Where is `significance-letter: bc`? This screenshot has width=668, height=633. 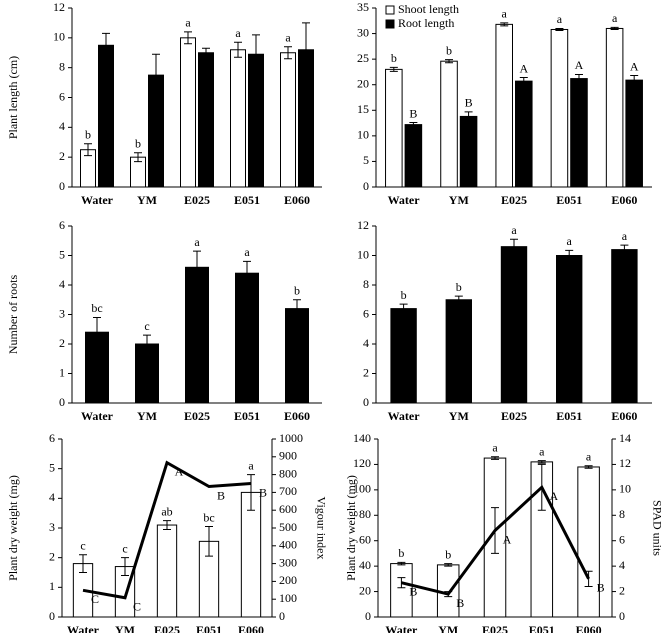
significance-letter: bc is located at coordinates (208, 517).